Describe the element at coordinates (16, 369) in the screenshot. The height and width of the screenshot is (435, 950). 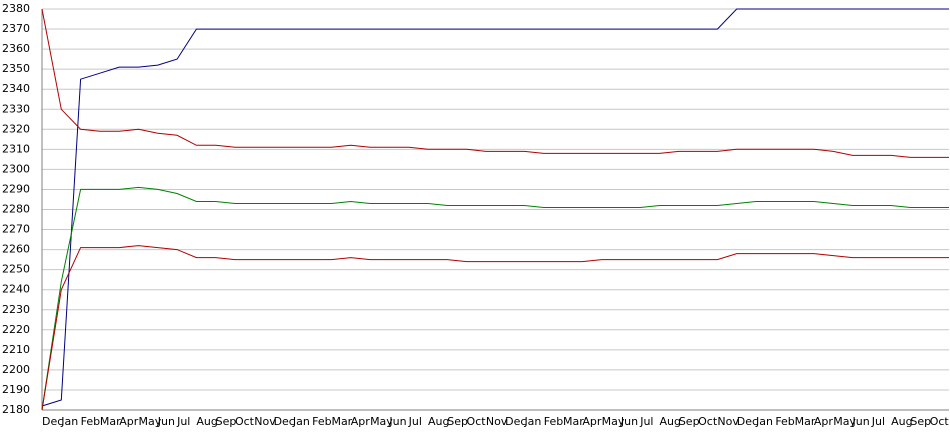
I see `y-tick-label: 2200` at that location.